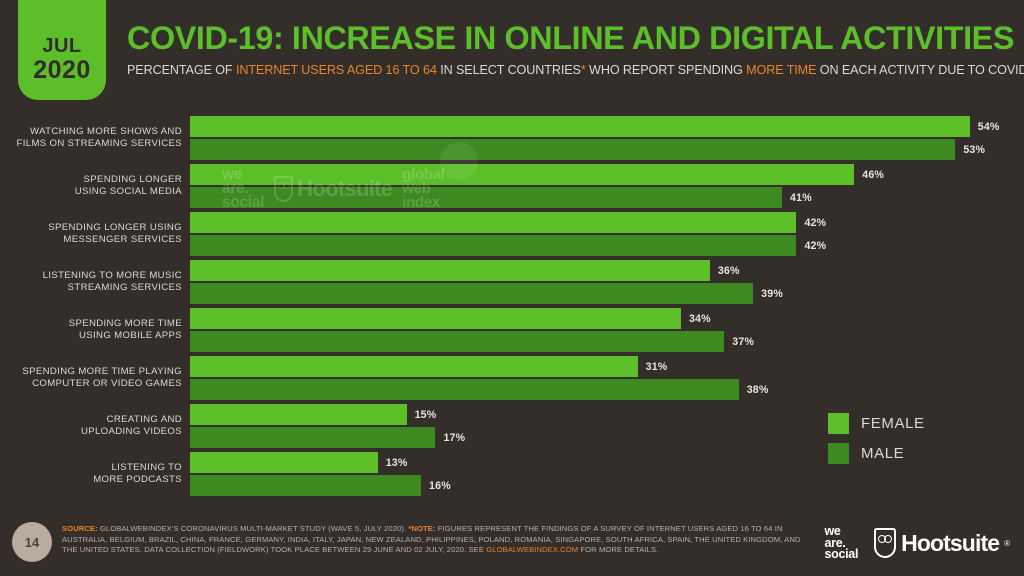 This screenshot has width=1024, height=576. Describe the element at coordinates (80, 528) in the screenshot. I see `source-label: SOURCE:` at that location.